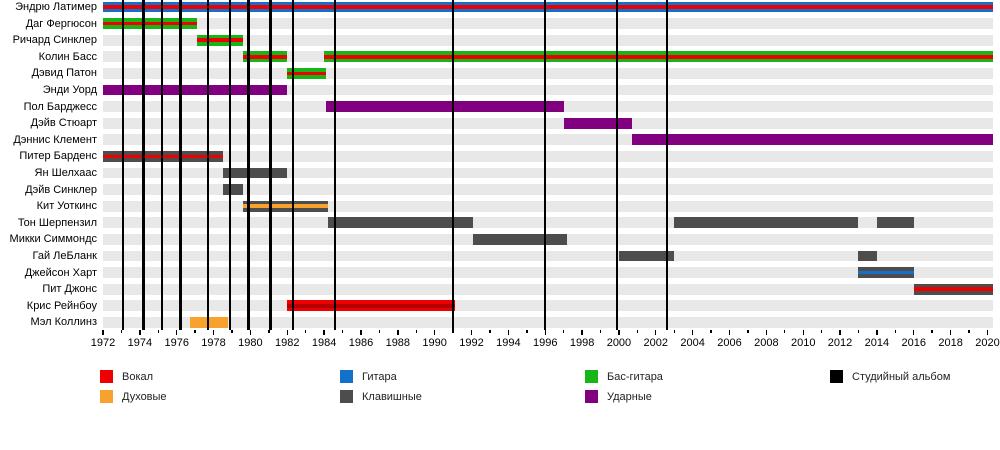 This screenshot has height=450, width=1000. Describe the element at coordinates (53, 239) in the screenshot. I see `member-row-label: Микки Симмондс` at that location.